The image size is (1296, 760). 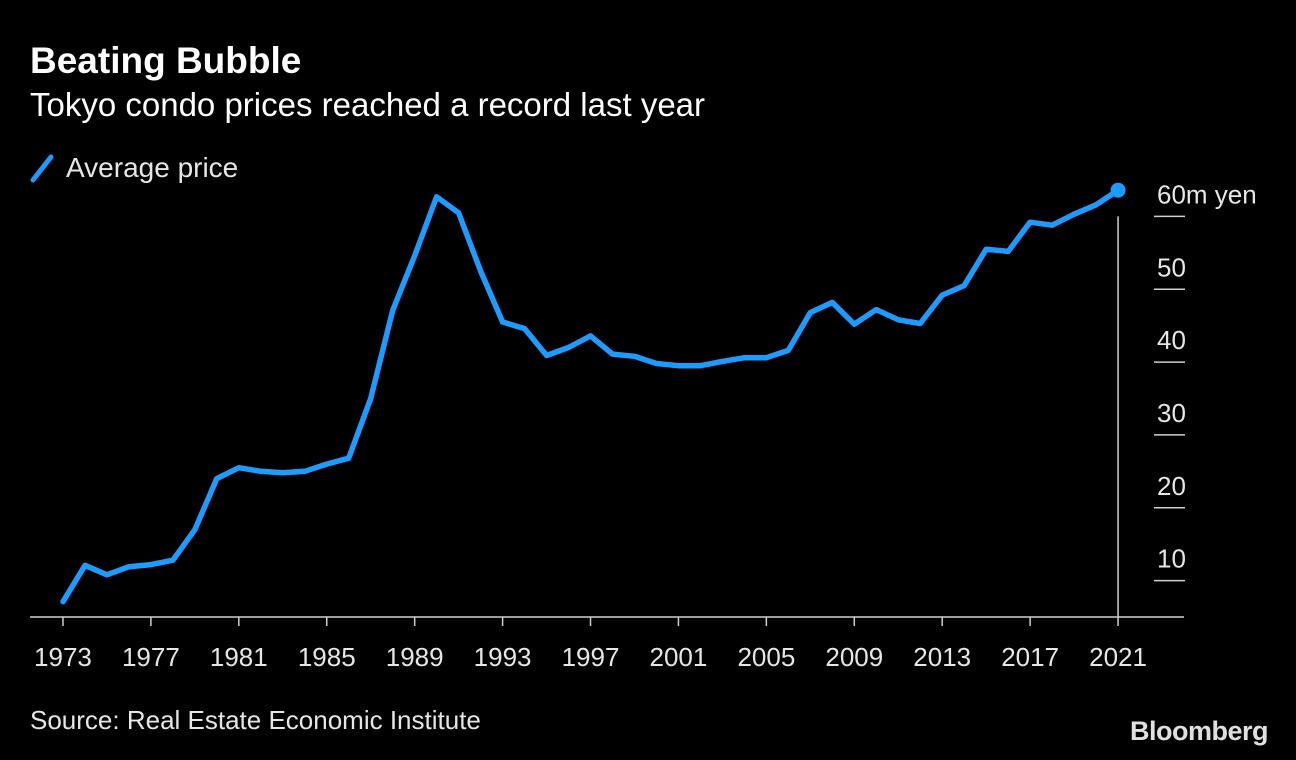 What do you see at coordinates (1171, 413) in the screenshot?
I see `y-tick-label: 30` at bounding box center [1171, 413].